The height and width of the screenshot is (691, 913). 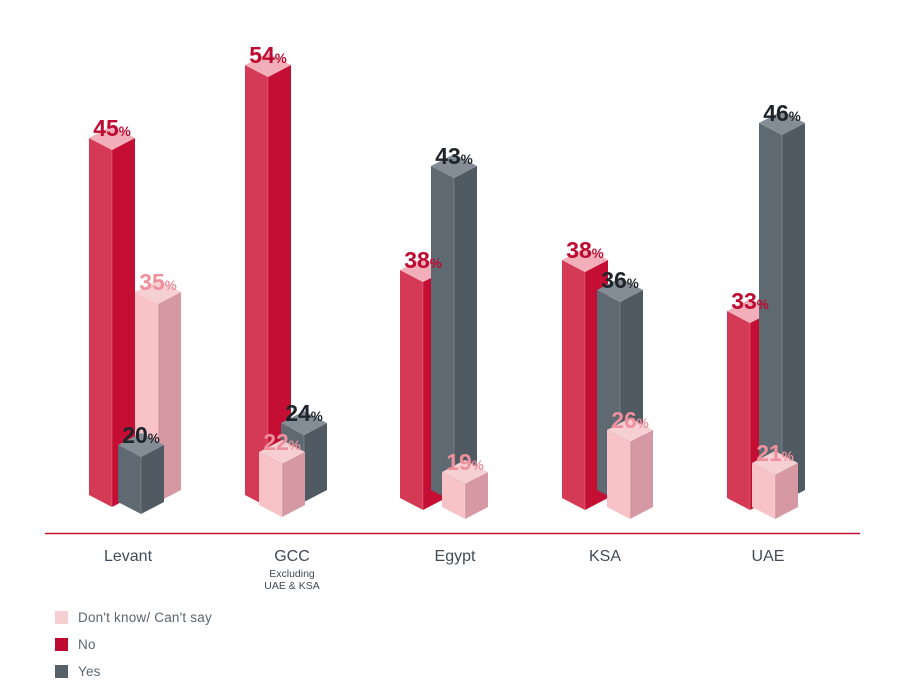 I want to click on category-sublabel-gcc-0: Excluding, so click(x=292, y=574).